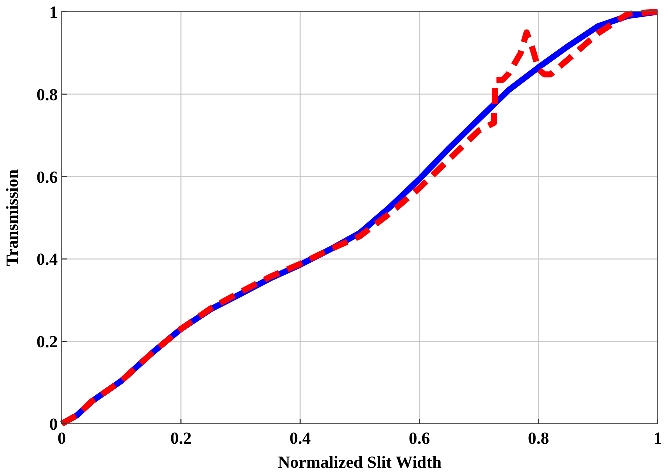  I want to click on x-tick-label: 0.2, so click(181, 438).